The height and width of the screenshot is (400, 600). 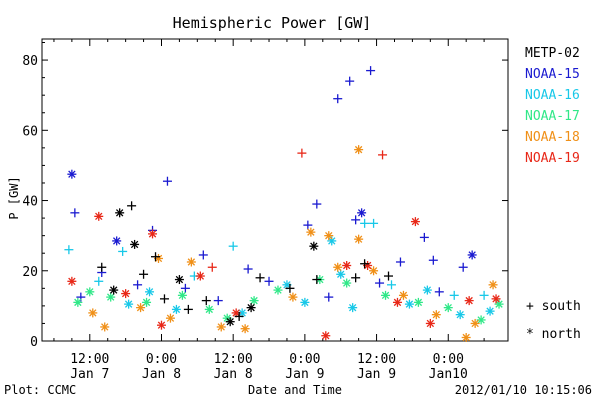 I want to click on legend-entry: METP-02, so click(x=552, y=53).